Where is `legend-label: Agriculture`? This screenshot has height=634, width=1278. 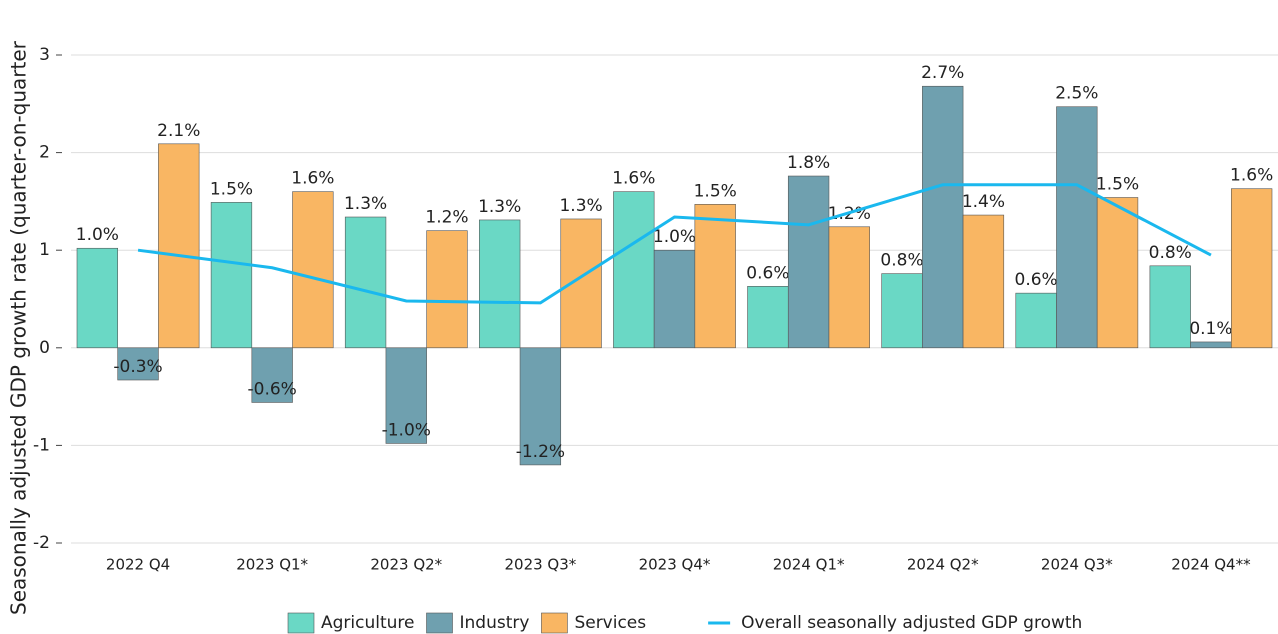
legend-label: Agriculture is located at coordinates (368, 623).